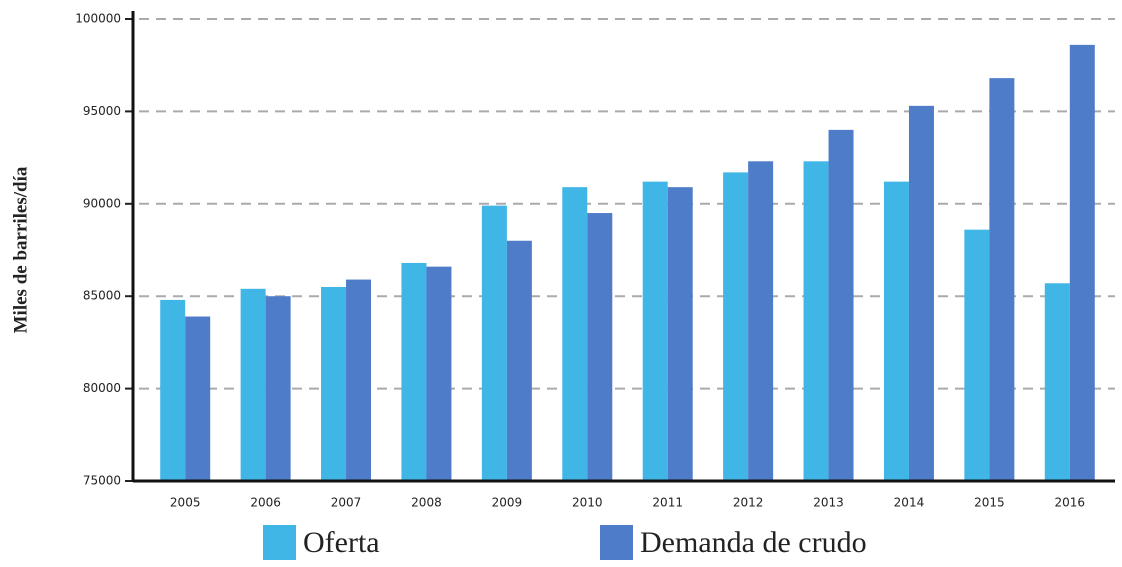 The image size is (1122, 567). What do you see at coordinates (346, 503) in the screenshot?
I see `x-tick-label: 2007` at bounding box center [346, 503].